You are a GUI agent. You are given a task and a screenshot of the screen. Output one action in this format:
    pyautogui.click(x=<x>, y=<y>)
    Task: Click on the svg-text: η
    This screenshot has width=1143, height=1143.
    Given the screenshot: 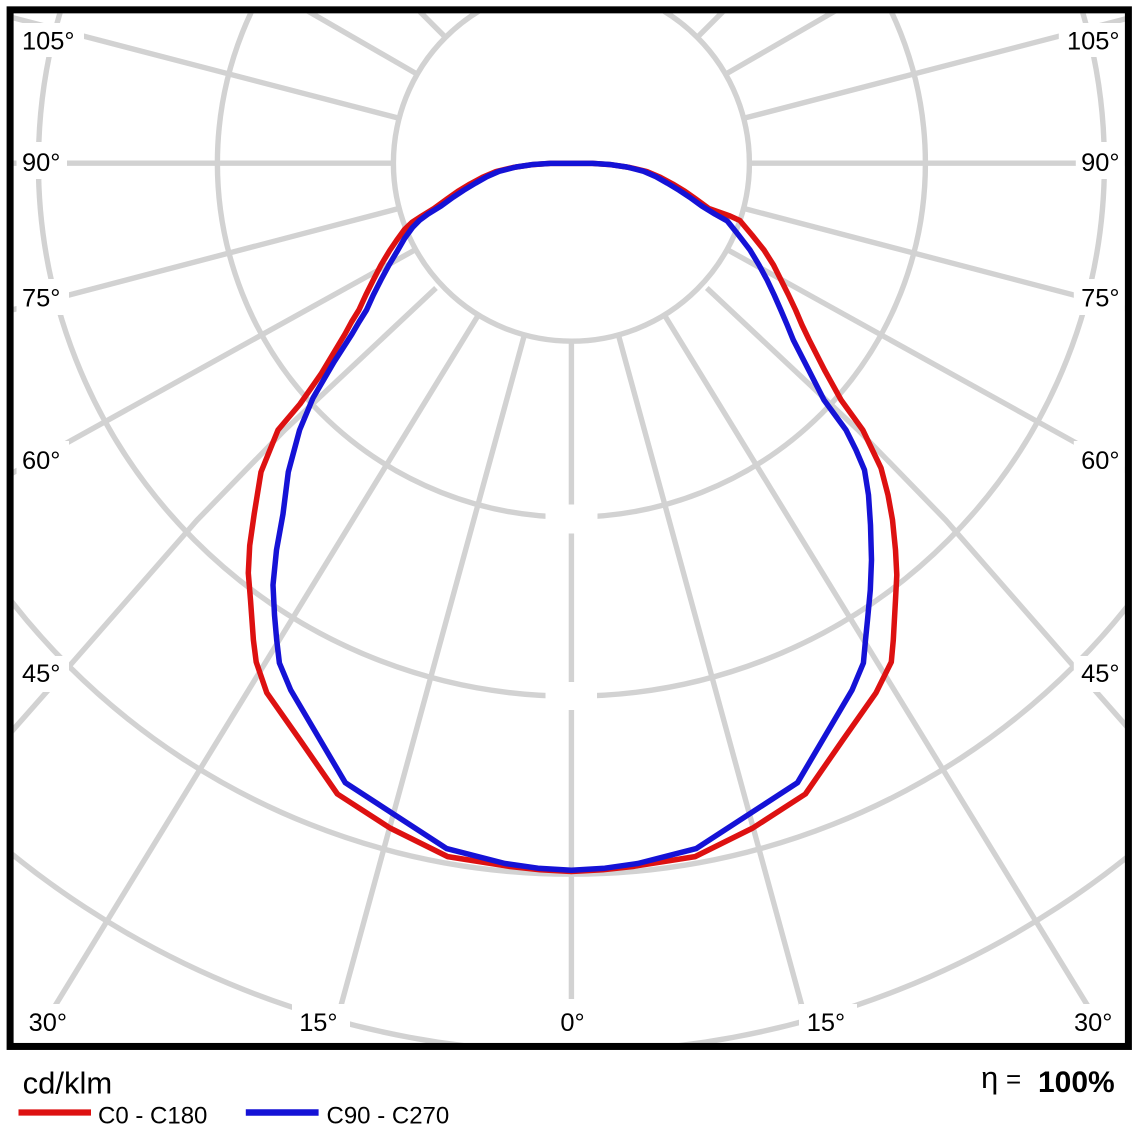 What is the action you would take?
    pyautogui.click(x=989, y=1077)
    